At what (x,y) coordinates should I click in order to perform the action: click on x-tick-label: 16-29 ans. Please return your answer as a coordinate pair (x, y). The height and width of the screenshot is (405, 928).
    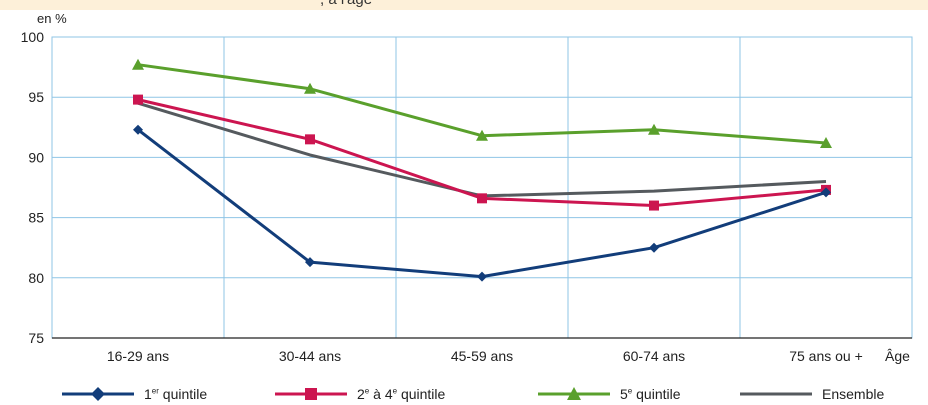
    Looking at the image, I should click on (138, 356).